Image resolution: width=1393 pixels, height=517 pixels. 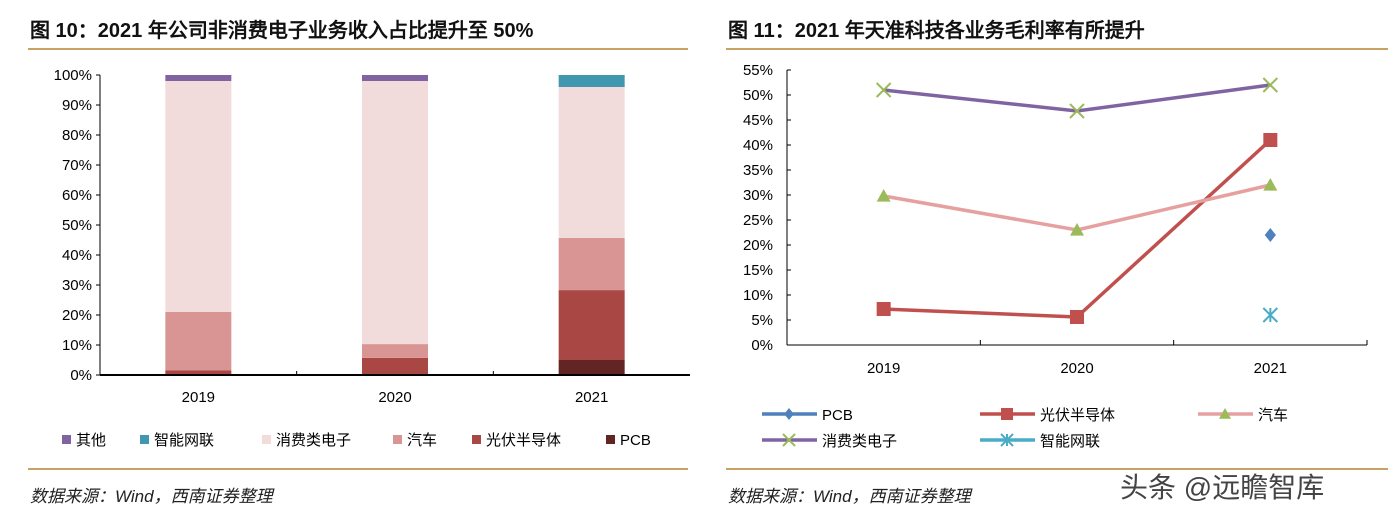 I want to click on y-tick-label: 25%, so click(x=758, y=220).